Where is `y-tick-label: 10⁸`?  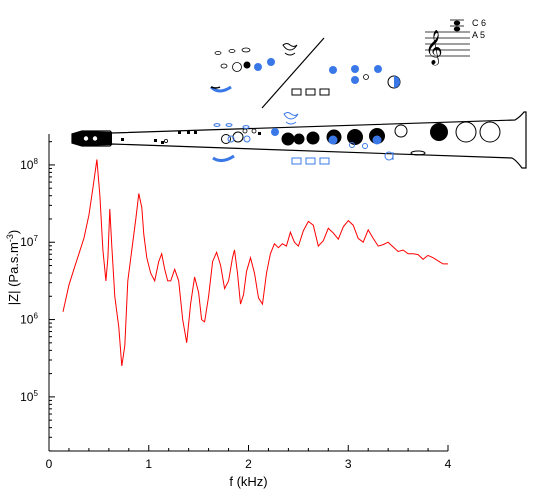 y-tick-label: 10⁸ is located at coordinates (29, 164).